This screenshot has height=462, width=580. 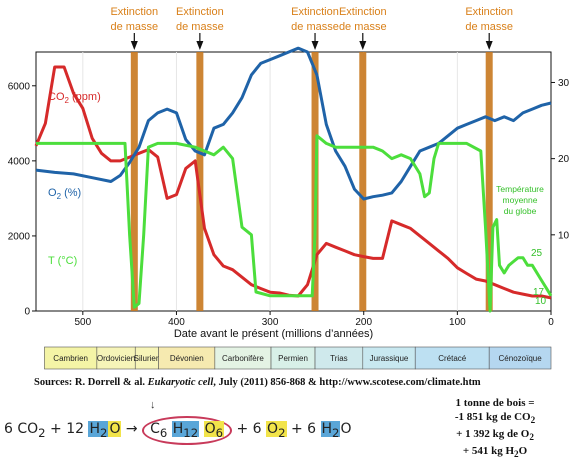 What do you see at coordinates (537, 253) in the screenshot?
I see `temperature-value: 25` at bounding box center [537, 253].